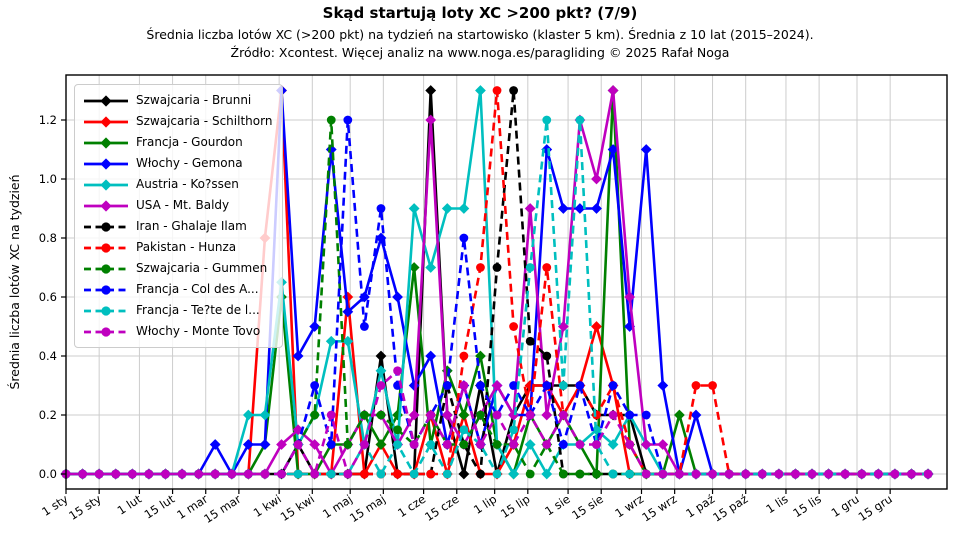  What do you see at coordinates (14, 281) in the screenshot?
I see `y-axis-label: Średnia liczba lotów XC na tydzień` at bounding box center [14, 281].